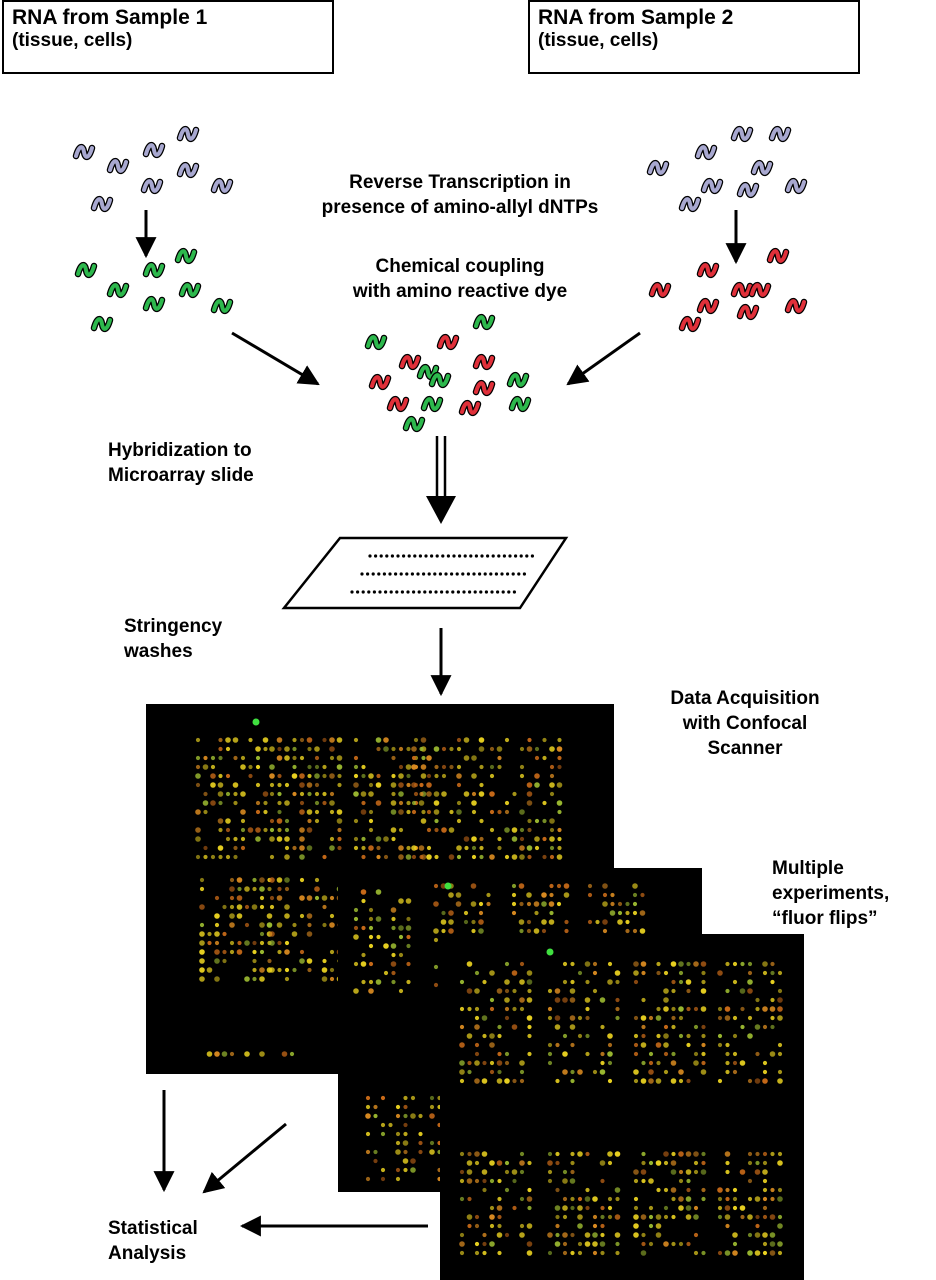 The height and width of the screenshot is (1280, 936). What do you see at coordinates (188, 134) in the screenshot?
I see `rna-molecule-sample1` at bounding box center [188, 134].